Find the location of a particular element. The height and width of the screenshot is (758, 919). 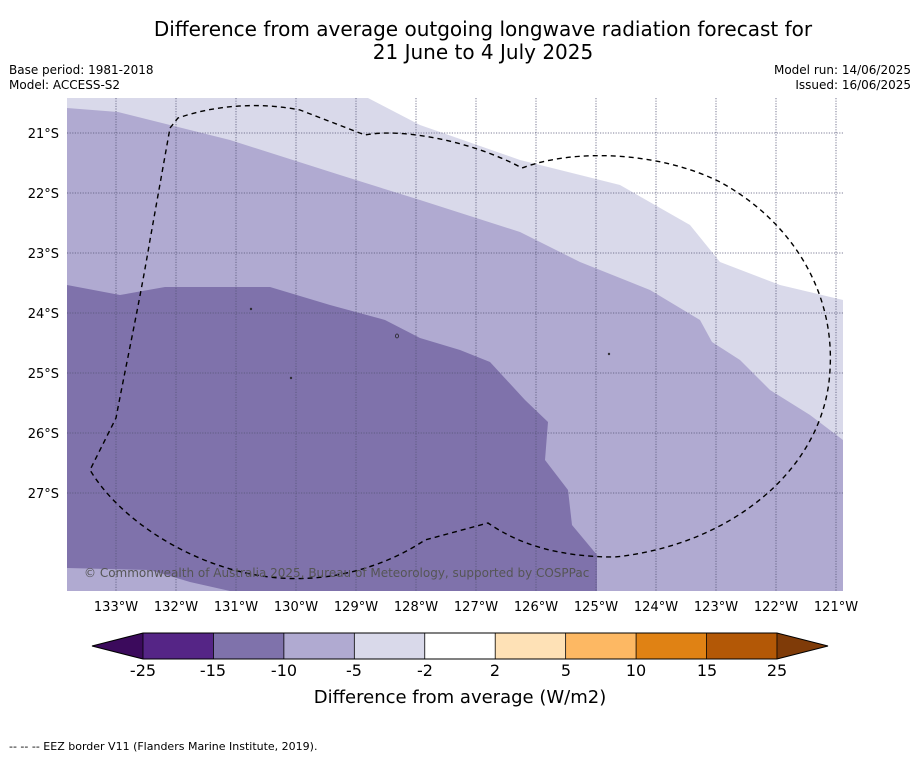

colorbar-extend-high is located at coordinates (802, 646).